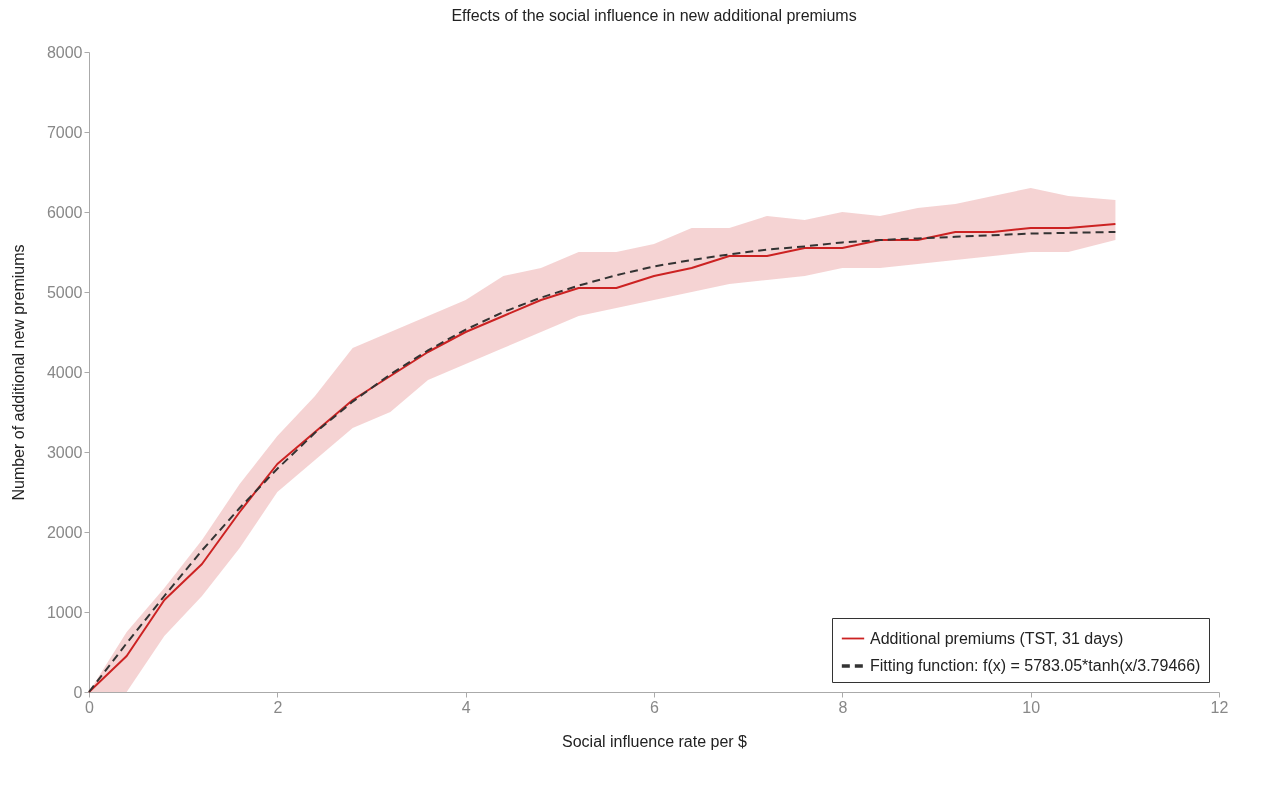  Describe the element at coordinates (64, 612) in the screenshot. I see `y-tick-label: 1000` at that location.